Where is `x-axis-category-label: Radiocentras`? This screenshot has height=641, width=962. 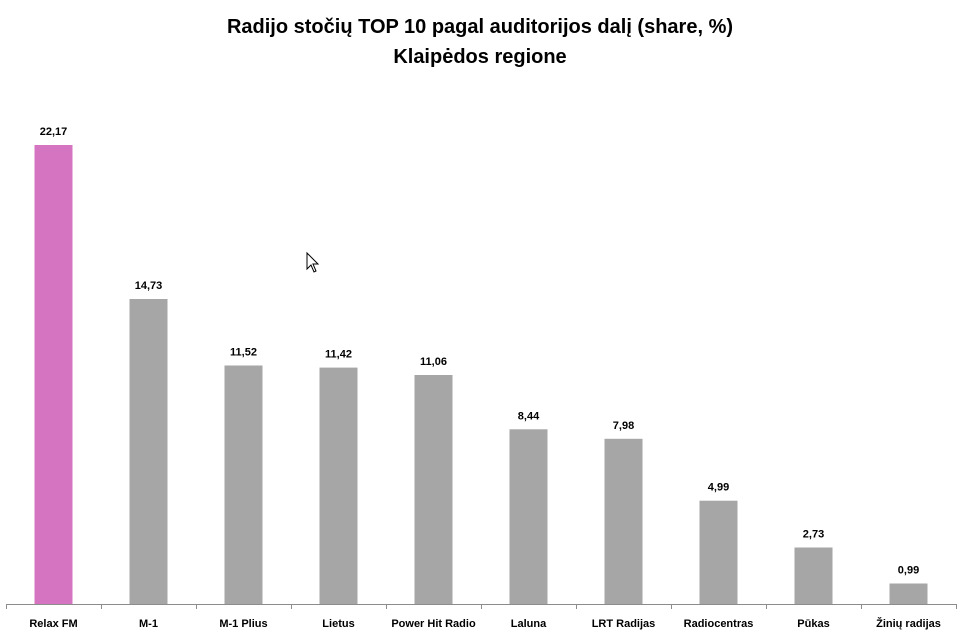 x-axis-category-label: Radiocentras is located at coordinates (719, 624).